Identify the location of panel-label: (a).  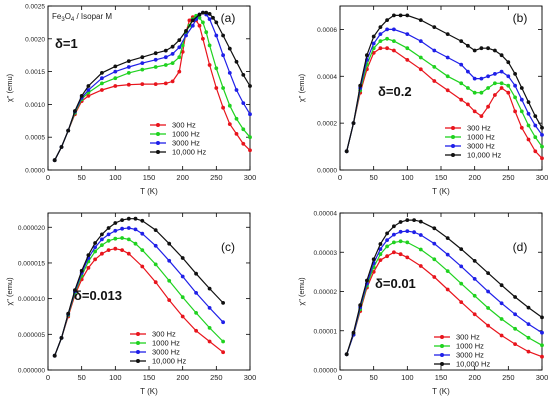
(228, 18).